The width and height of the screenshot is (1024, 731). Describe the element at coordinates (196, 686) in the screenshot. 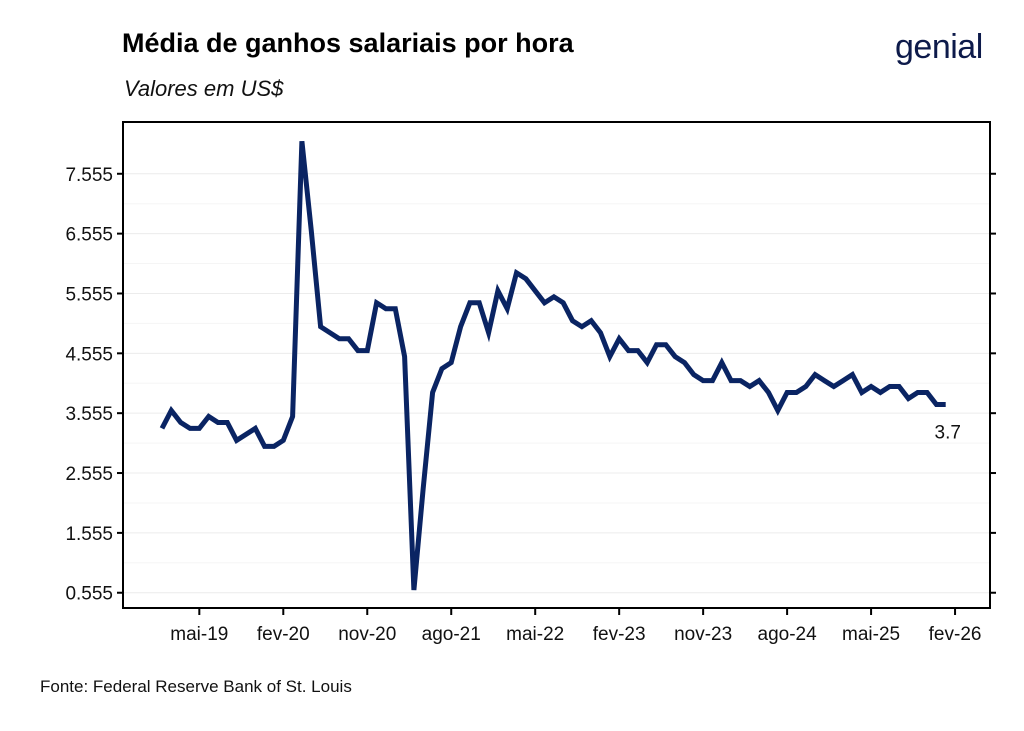

I see `source-note: Fonte: Federal Reserve Bank of St. Louis` at that location.